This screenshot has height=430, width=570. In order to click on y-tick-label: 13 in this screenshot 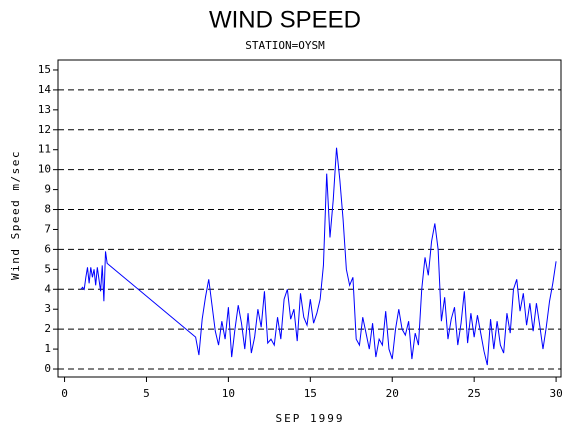, I will do `click(44, 109)`.